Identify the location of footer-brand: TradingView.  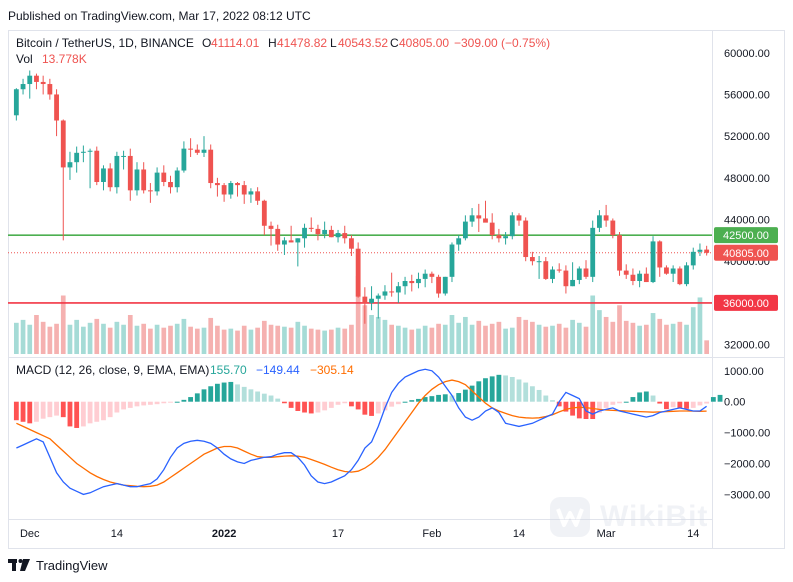
(58, 565).